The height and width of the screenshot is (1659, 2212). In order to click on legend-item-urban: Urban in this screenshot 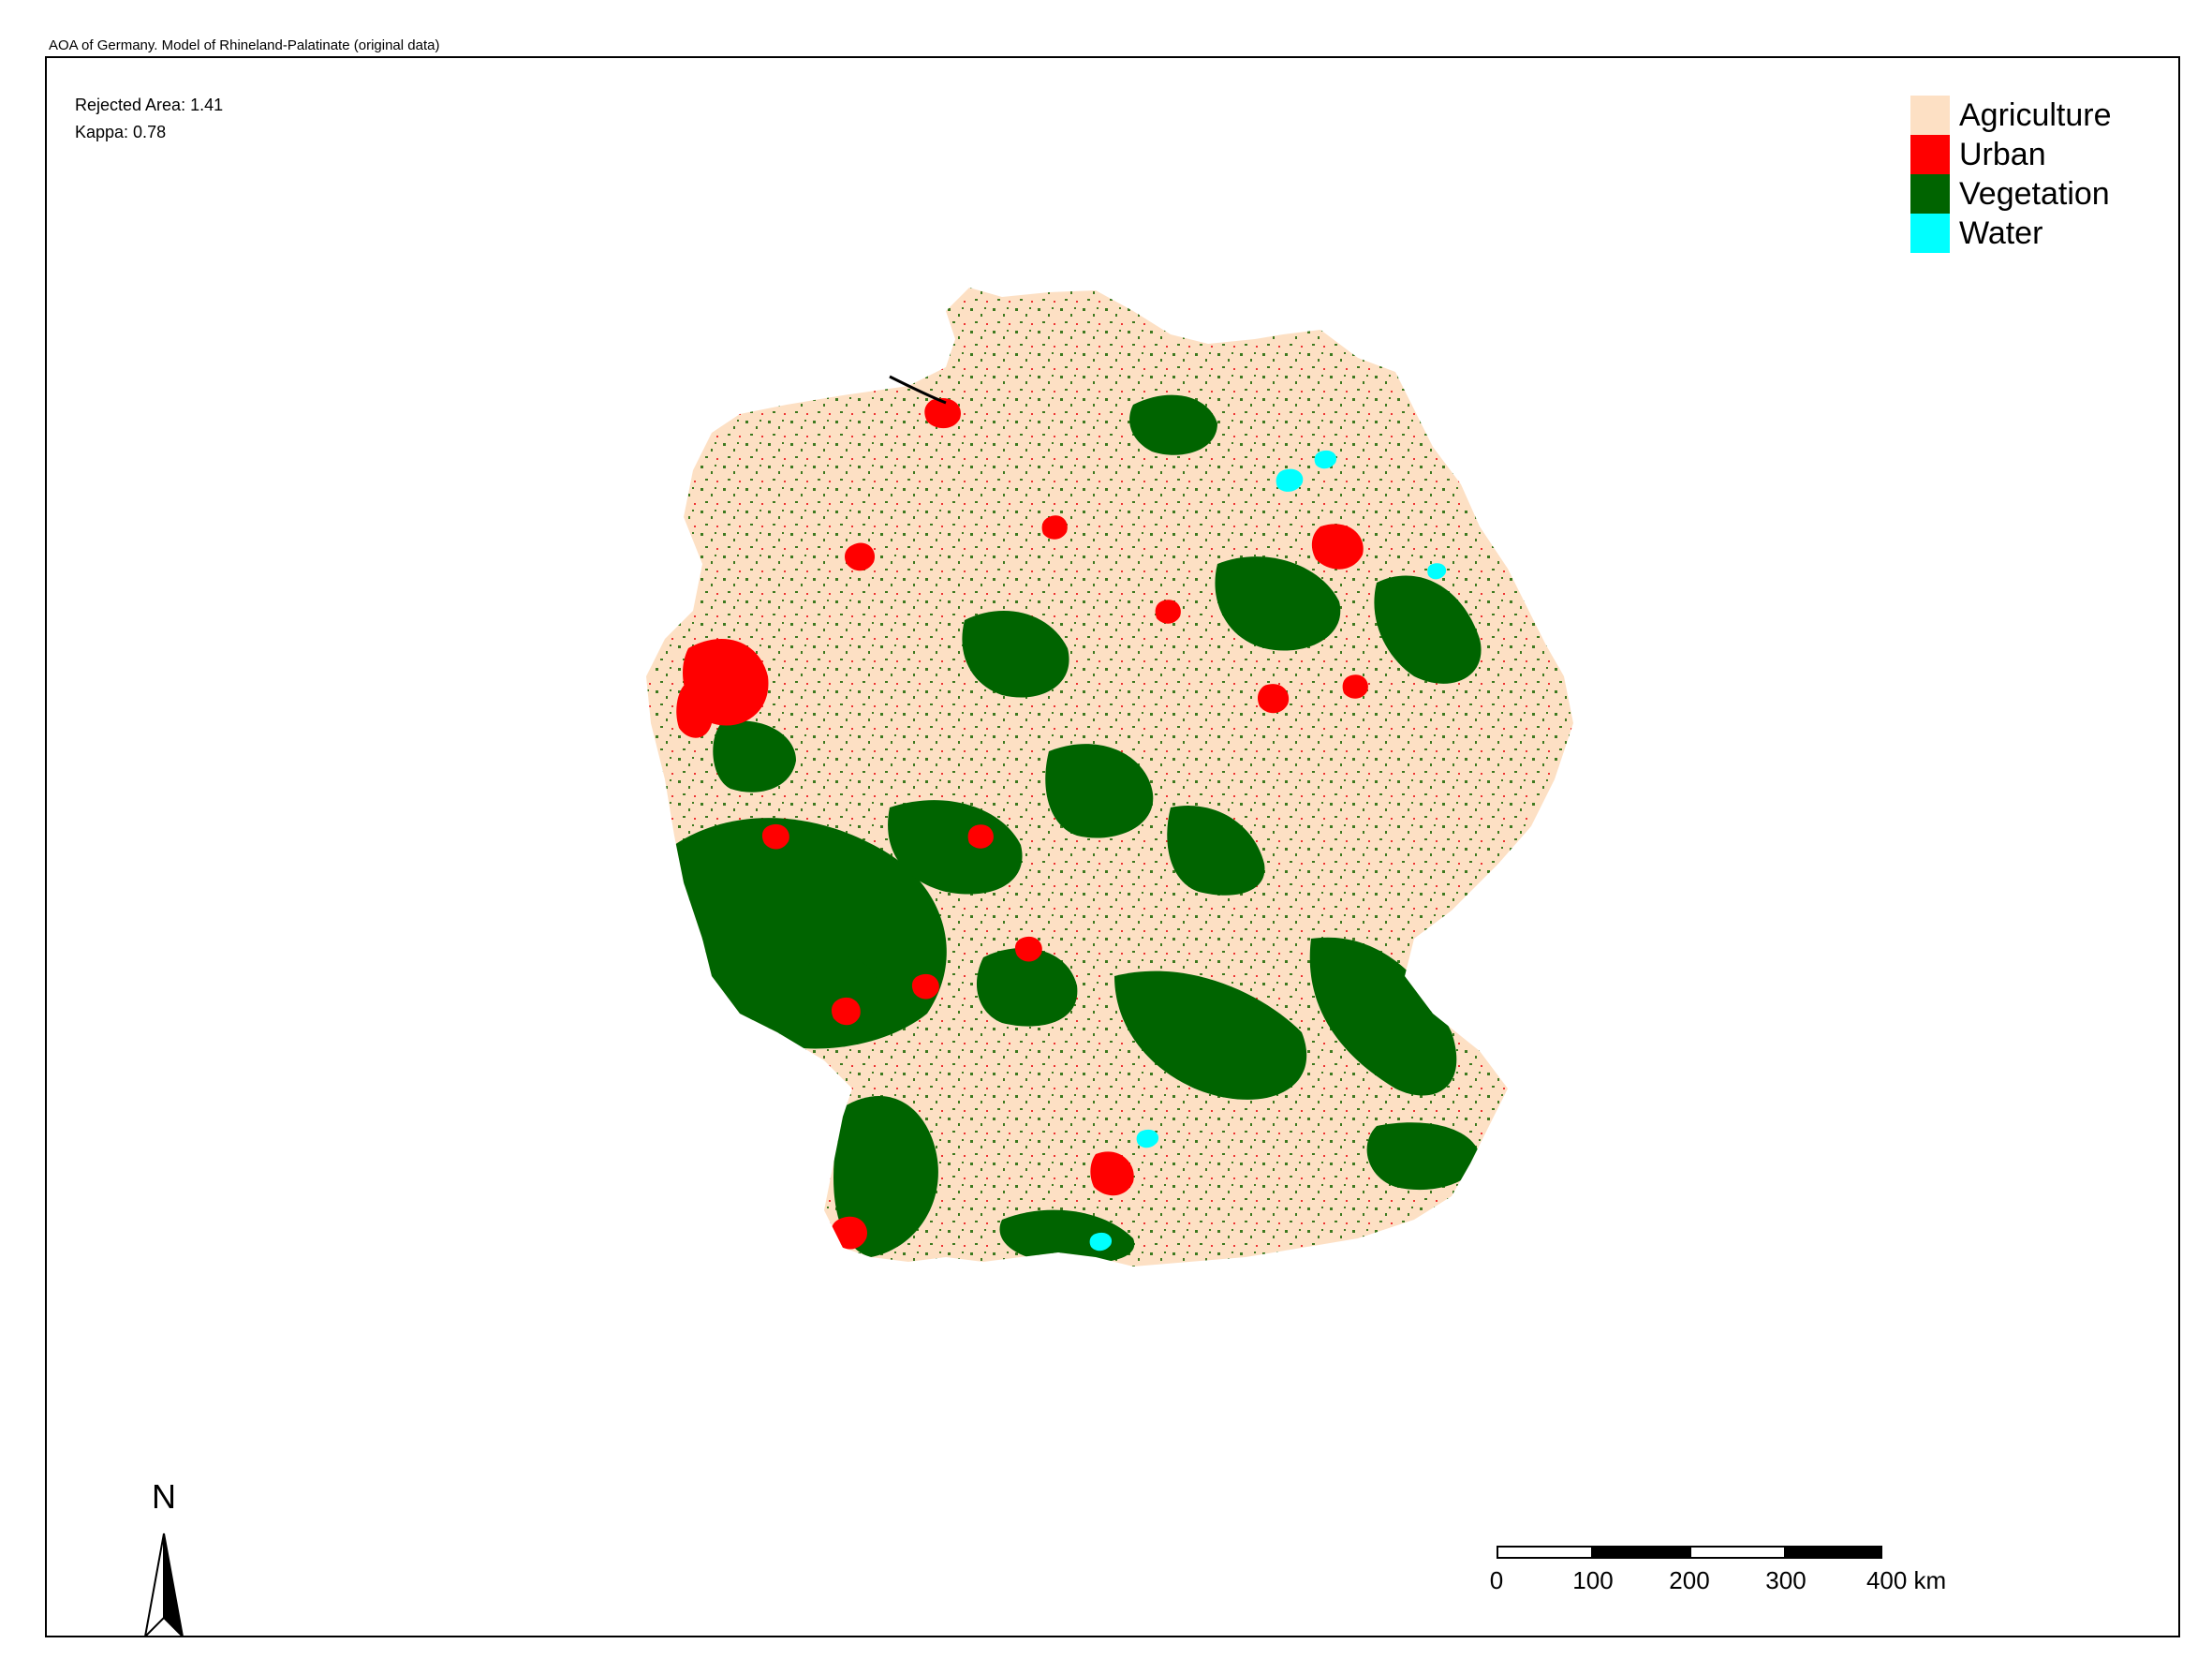, I will do `click(2011, 155)`.